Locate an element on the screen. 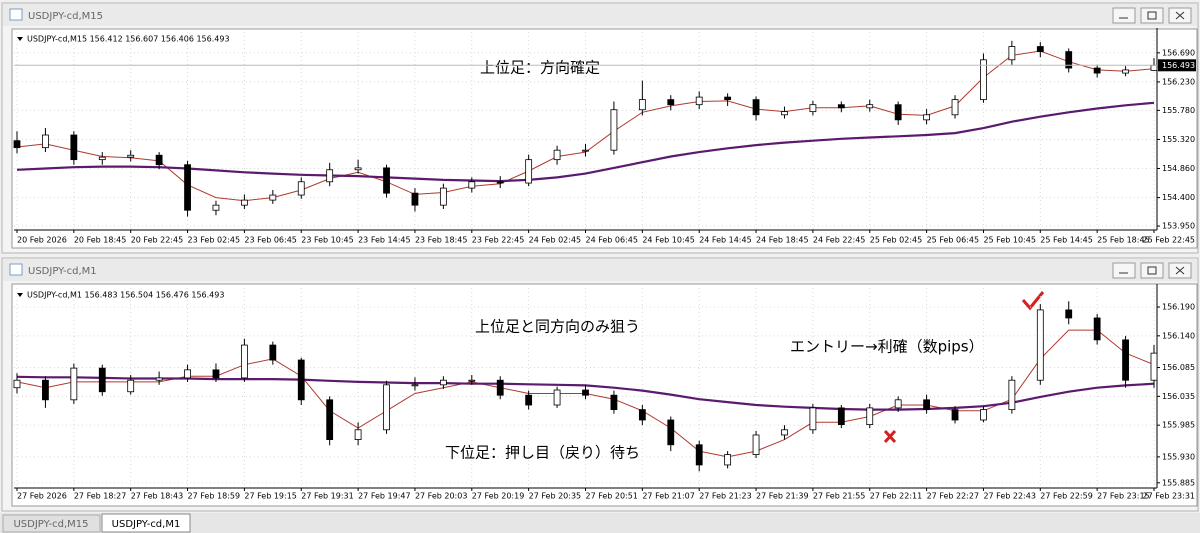 This screenshot has width=1200, height=533. x-tick-label: 27 Feb 21:39 is located at coordinates (782, 496).